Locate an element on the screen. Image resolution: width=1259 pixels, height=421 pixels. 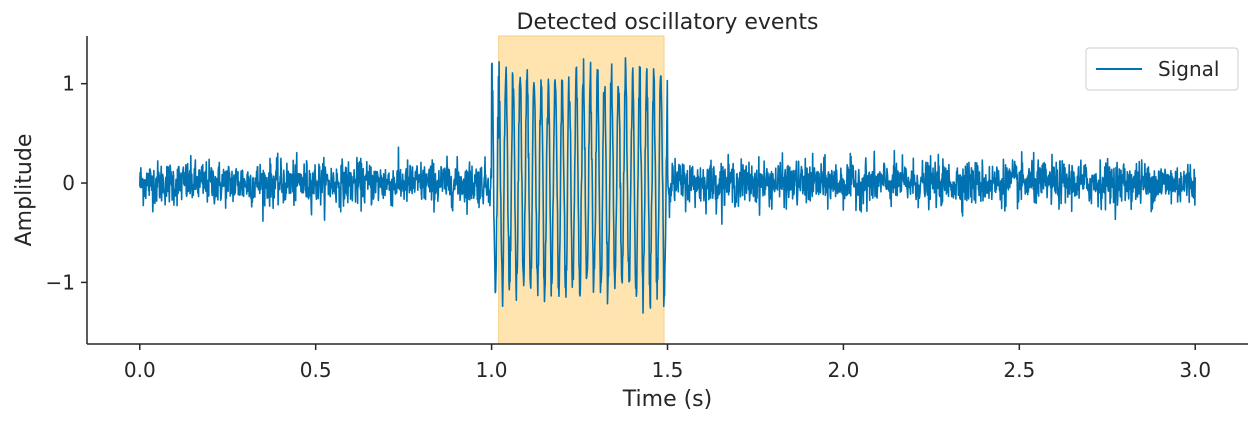
y-axis-label: Amplitude is located at coordinates (24, 190).